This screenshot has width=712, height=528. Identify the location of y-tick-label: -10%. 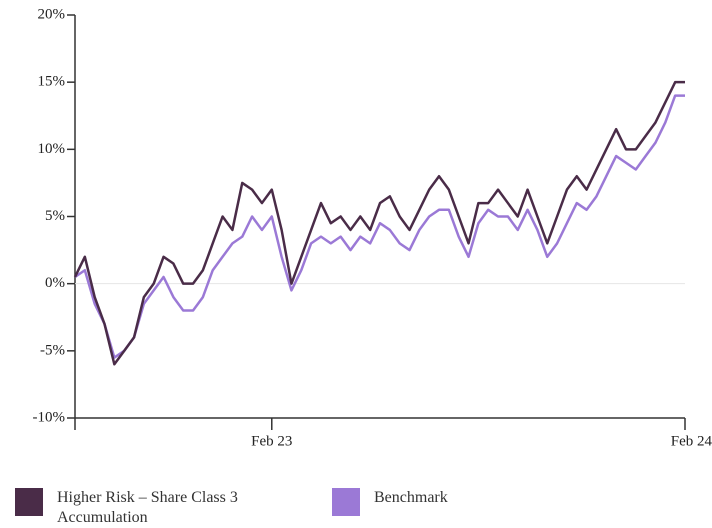
(49, 417).